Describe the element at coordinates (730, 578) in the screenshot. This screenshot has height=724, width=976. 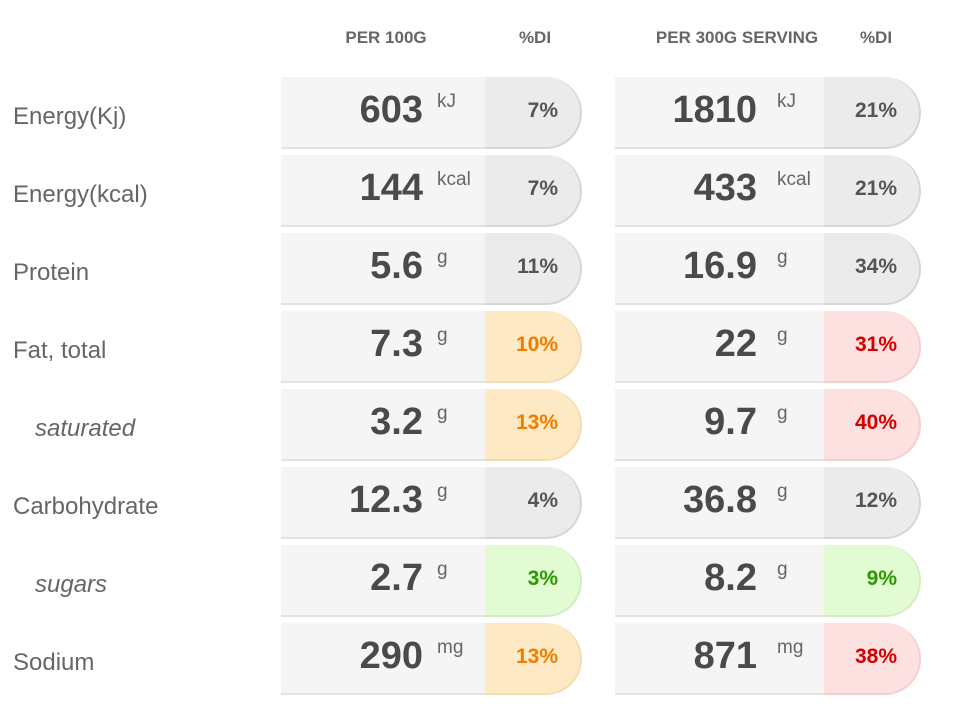
I see `value-per-serving: 8.2` at that location.